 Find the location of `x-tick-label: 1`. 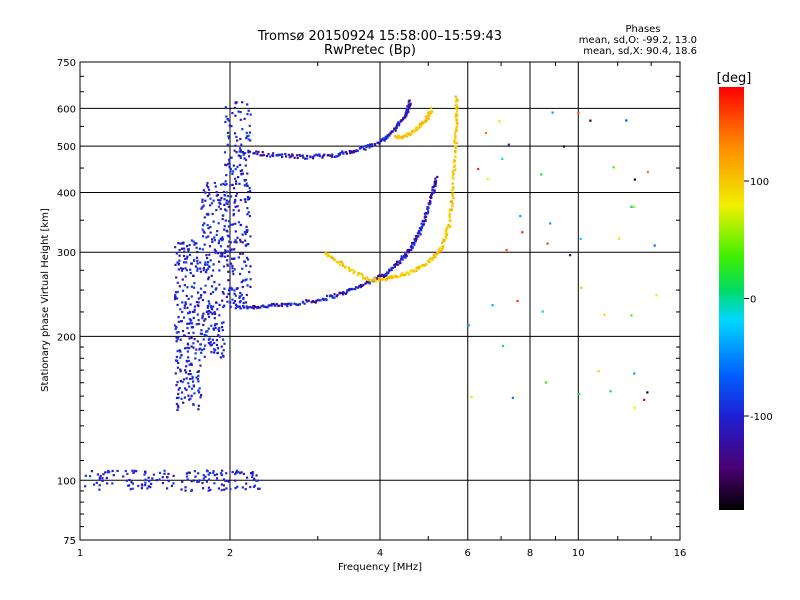

x-tick-label: 1 is located at coordinates (80, 553).